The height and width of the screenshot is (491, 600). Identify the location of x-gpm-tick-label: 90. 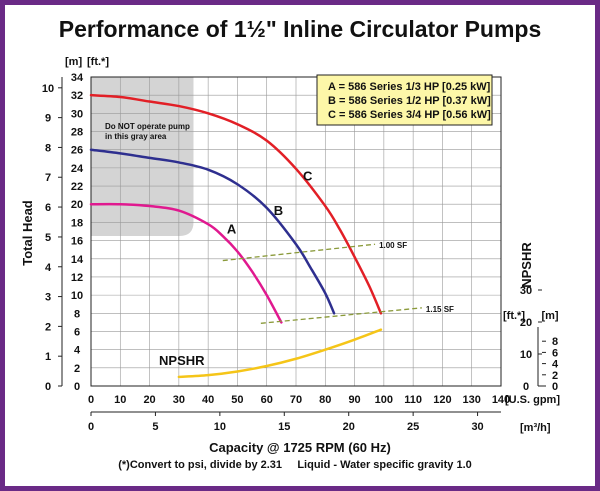
(354, 400).